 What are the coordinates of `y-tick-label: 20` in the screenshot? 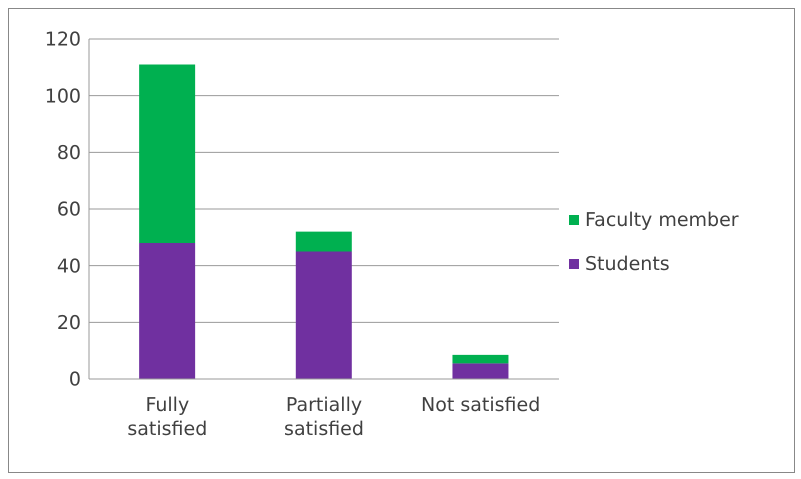 It's located at (68, 323).